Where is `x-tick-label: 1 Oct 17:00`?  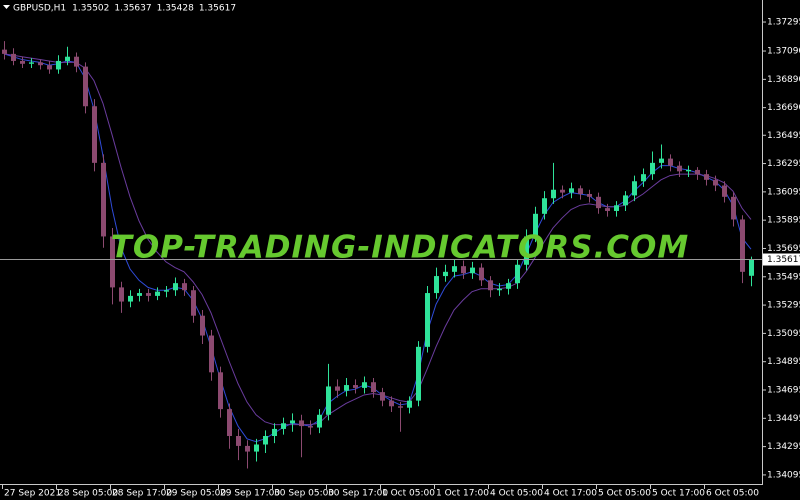
x-tick-label: 1 Oct 17:00 is located at coordinates (462, 494).